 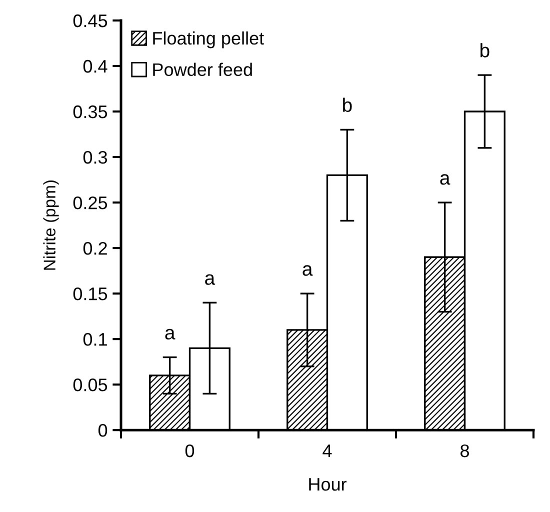 What do you see at coordinates (51, 225) in the screenshot?
I see `y-axis-title: Nitrite (ppm)` at bounding box center [51, 225].